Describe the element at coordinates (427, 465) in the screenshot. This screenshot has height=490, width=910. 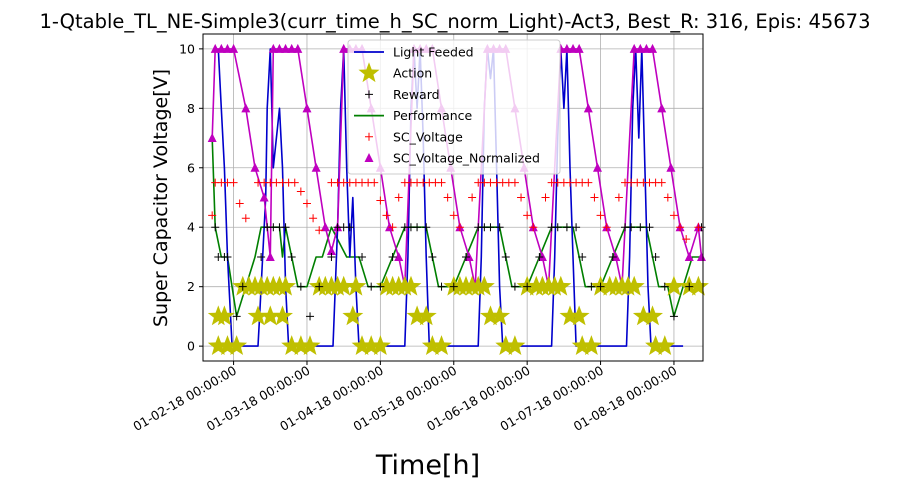
I see `x-axis-label: Time[h]` at that location.